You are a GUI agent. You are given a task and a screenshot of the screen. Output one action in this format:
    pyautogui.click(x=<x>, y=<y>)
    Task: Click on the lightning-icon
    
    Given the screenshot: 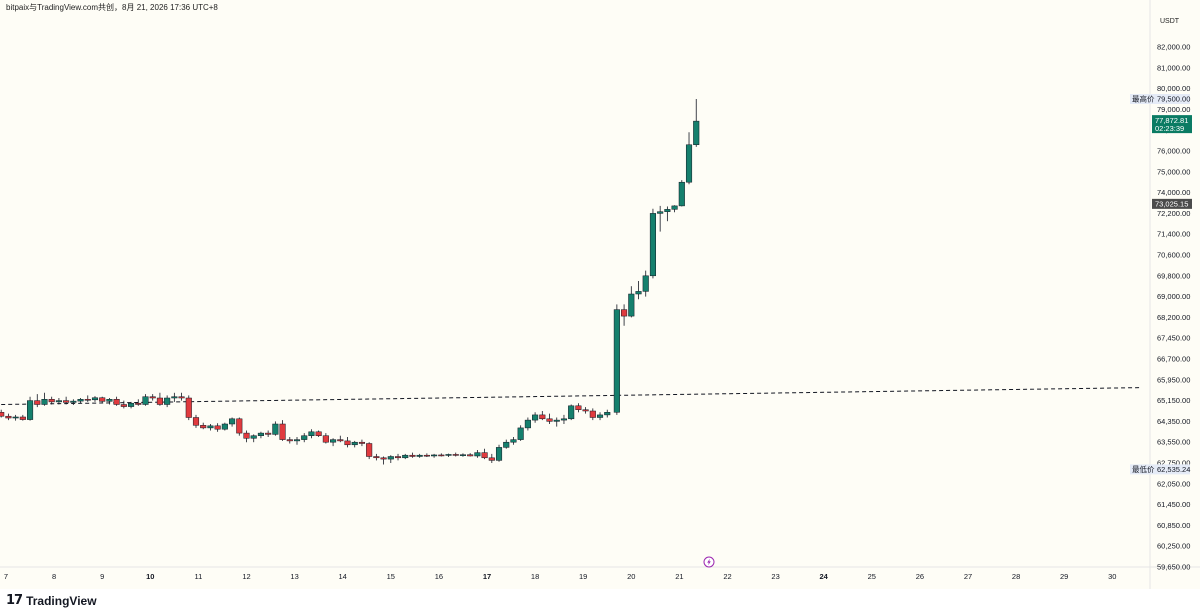 What is the action you would take?
    pyautogui.click(x=709, y=562)
    